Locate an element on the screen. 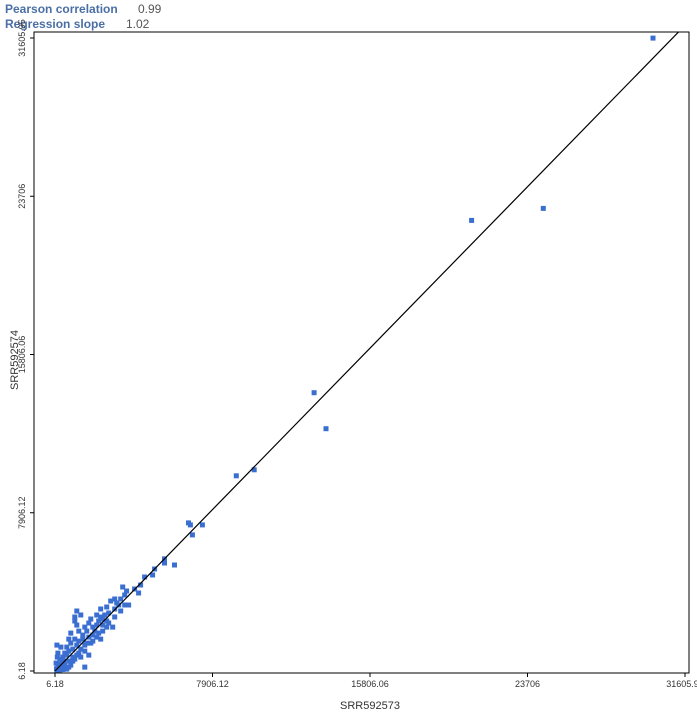 The width and height of the screenshot is (697, 725). x-axis: 6.18 7906.12 15806.06 23706 31605.95 is located at coordinates (371, 681).